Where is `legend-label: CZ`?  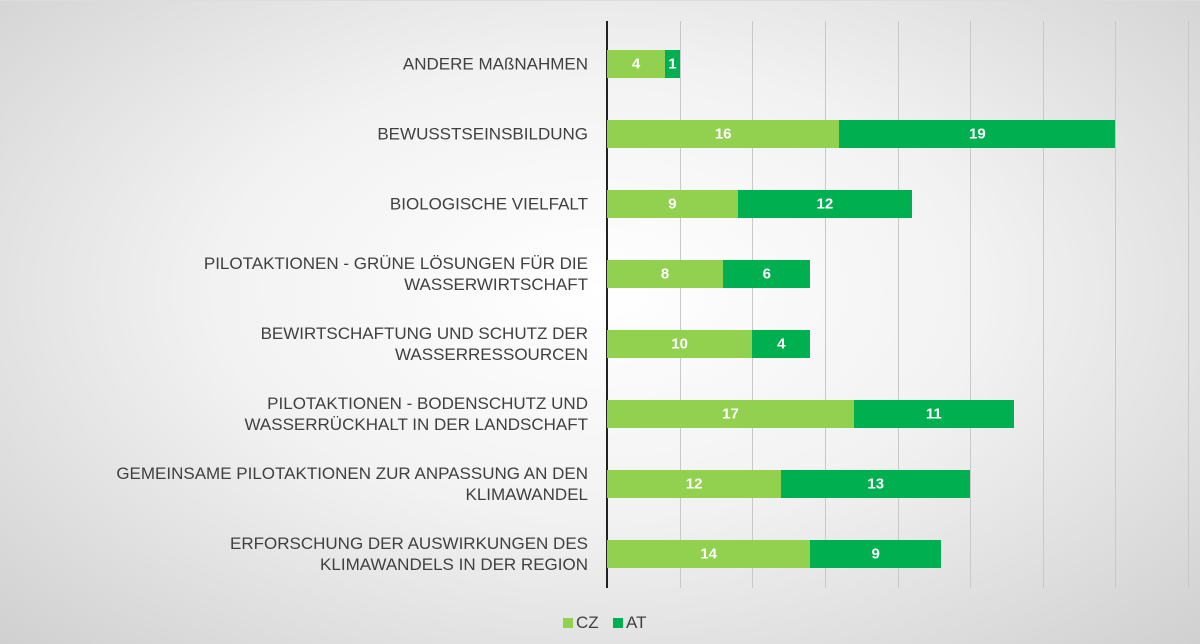 legend-label: CZ is located at coordinates (587, 622).